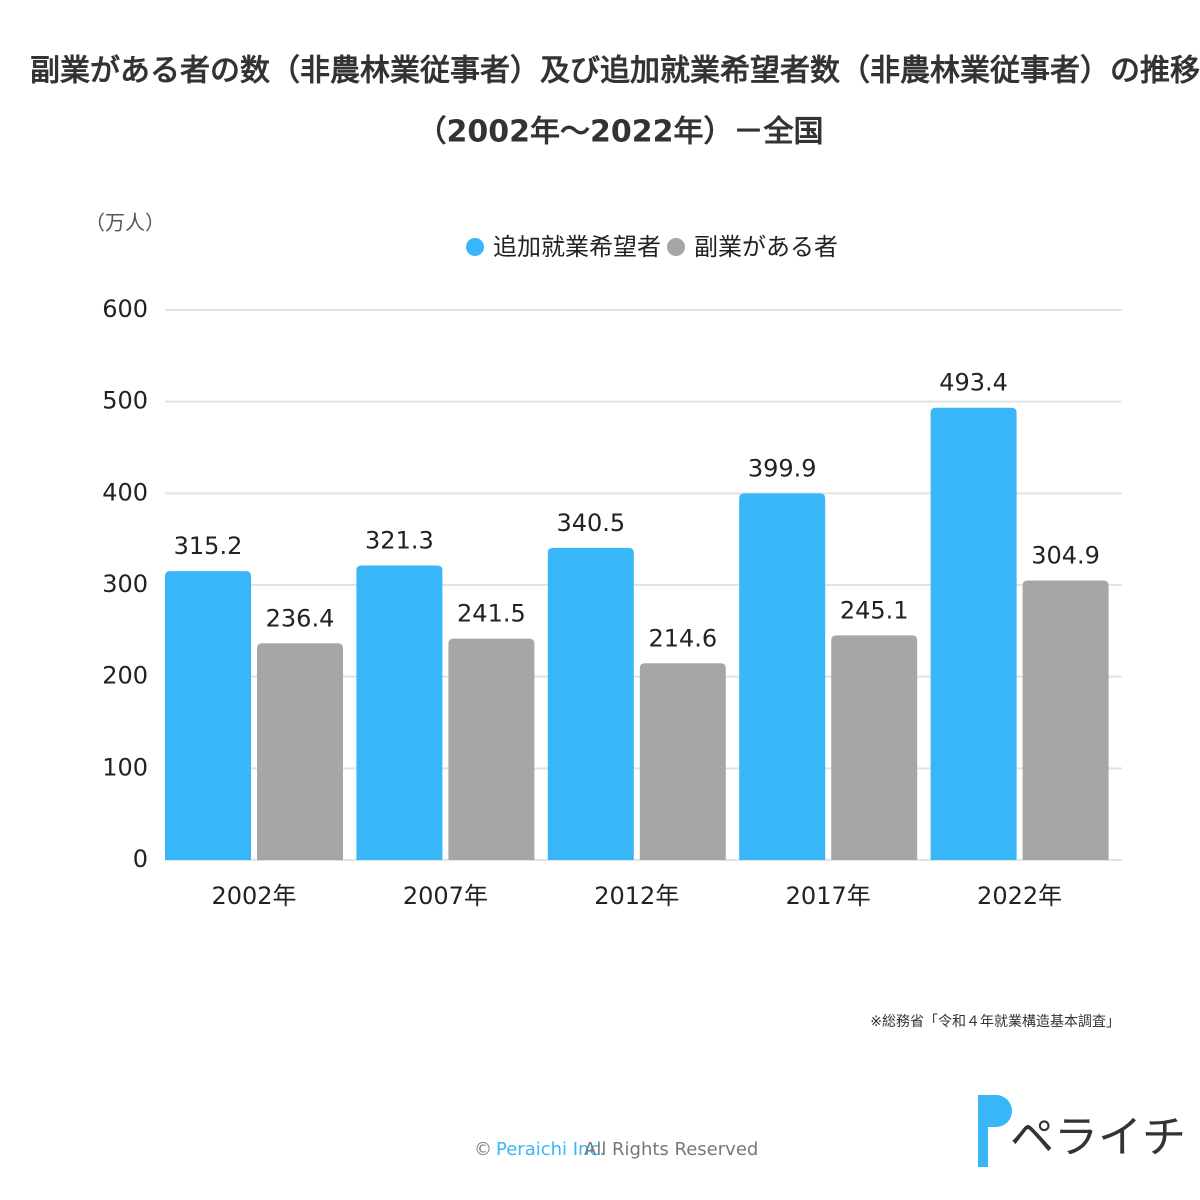  What do you see at coordinates (973, 383) in the screenshot?
I see `value-label: 493.4` at bounding box center [973, 383].